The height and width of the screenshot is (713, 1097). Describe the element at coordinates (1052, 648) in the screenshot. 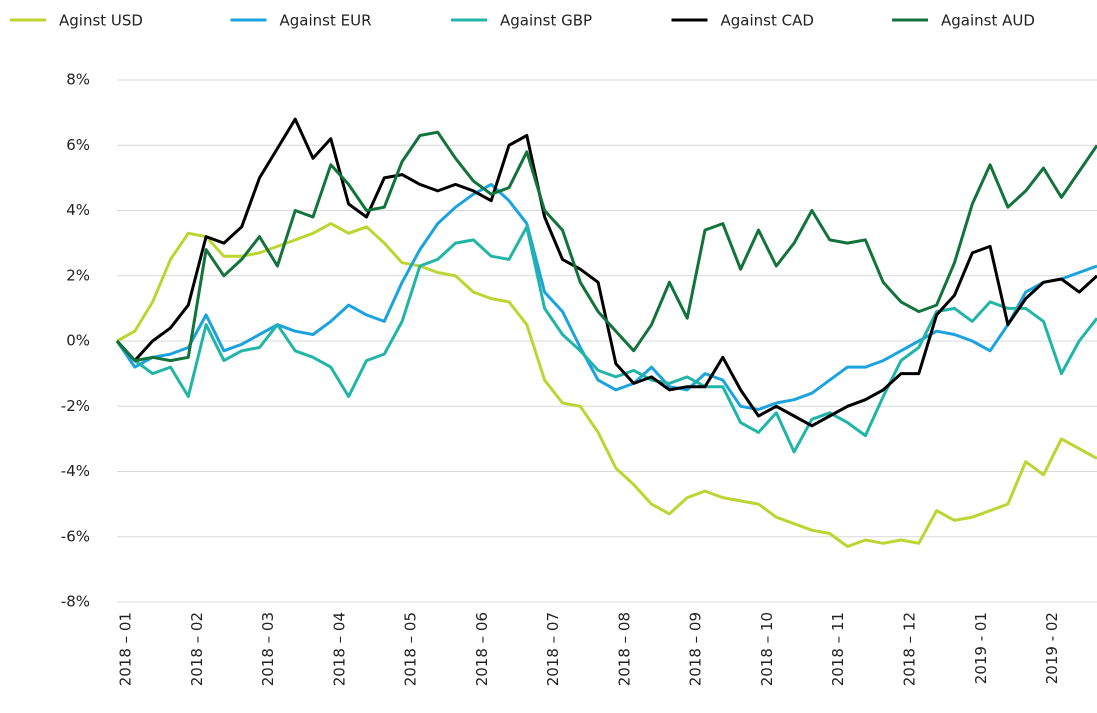

I see `x-tick-label: 2019 - 02` at that location.